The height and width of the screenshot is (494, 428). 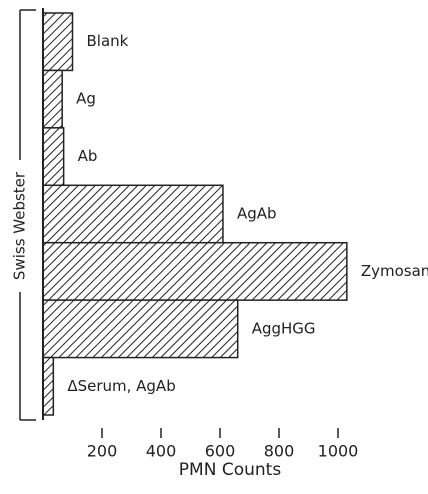 I want to click on bar-label: Ag, so click(x=86, y=99).